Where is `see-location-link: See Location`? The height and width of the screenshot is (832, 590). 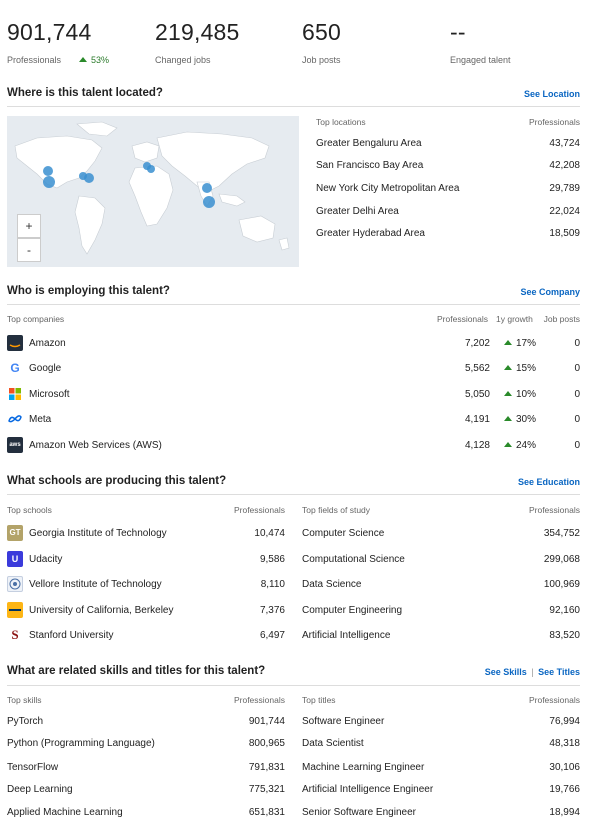 see-location-link: See Location is located at coordinates (551, 94).